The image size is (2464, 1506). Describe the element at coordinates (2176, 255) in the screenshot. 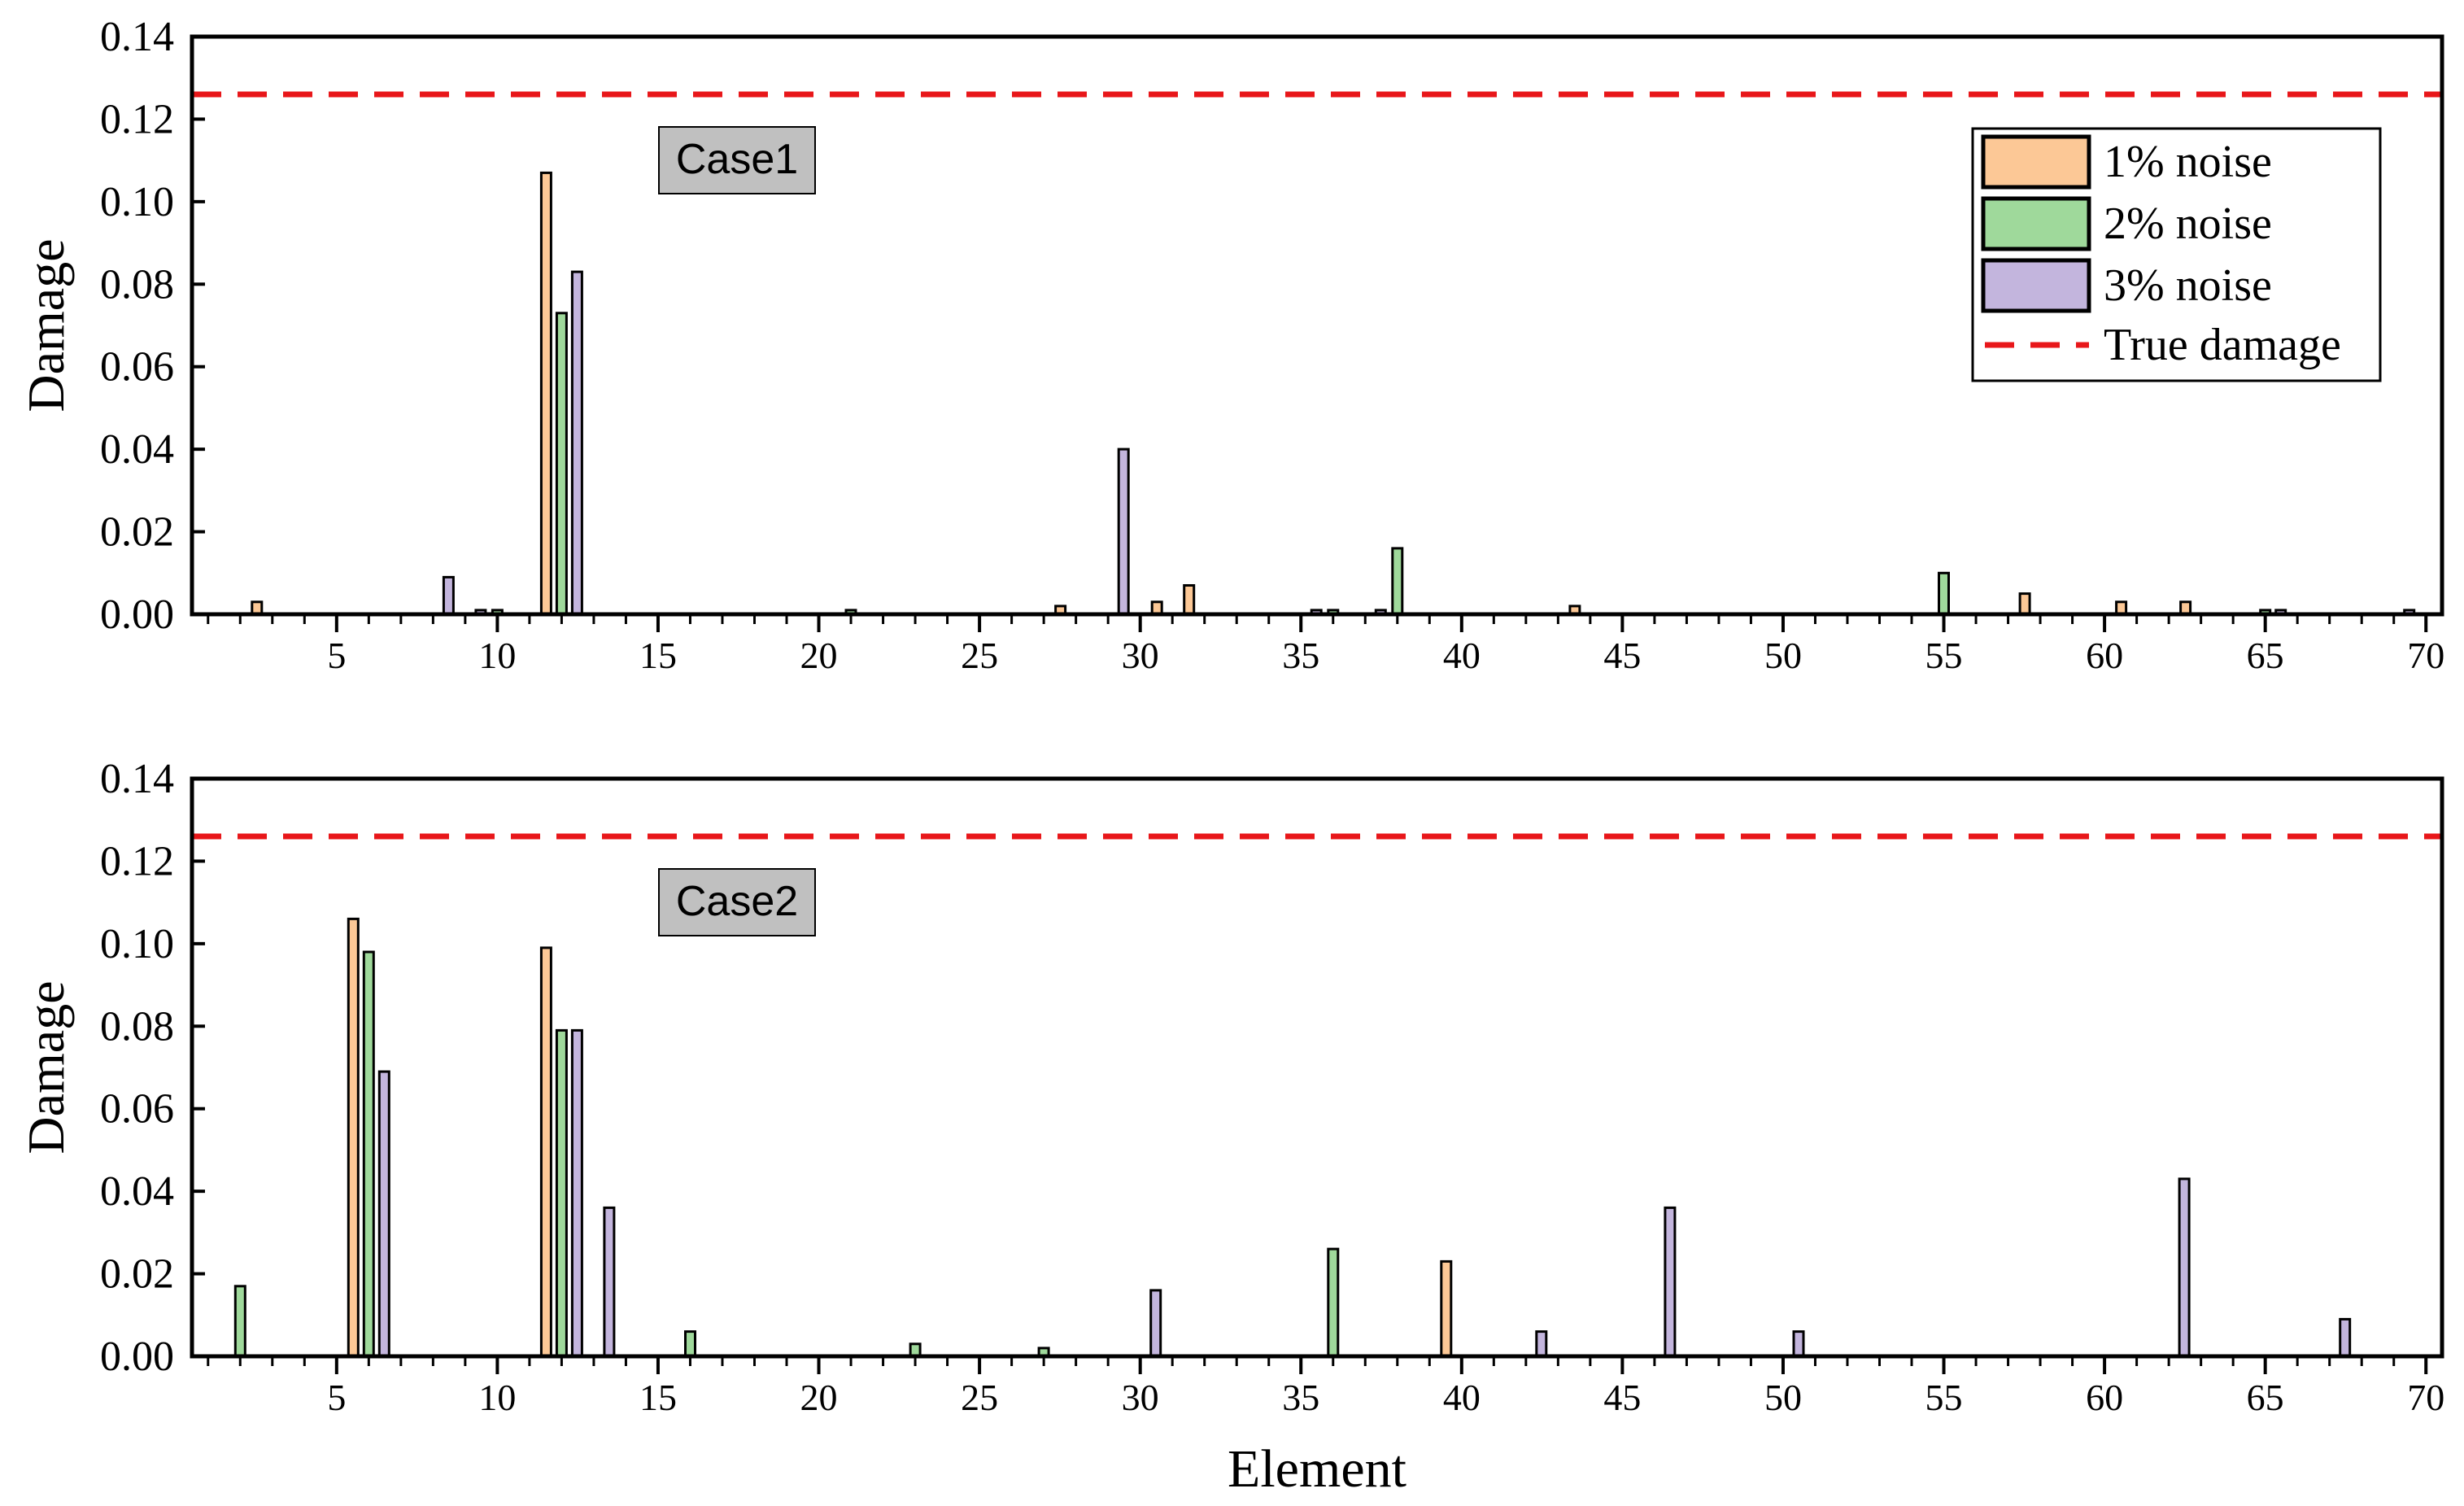

I see `legend: 1% noise 2% noise 3% noise True damage` at that location.